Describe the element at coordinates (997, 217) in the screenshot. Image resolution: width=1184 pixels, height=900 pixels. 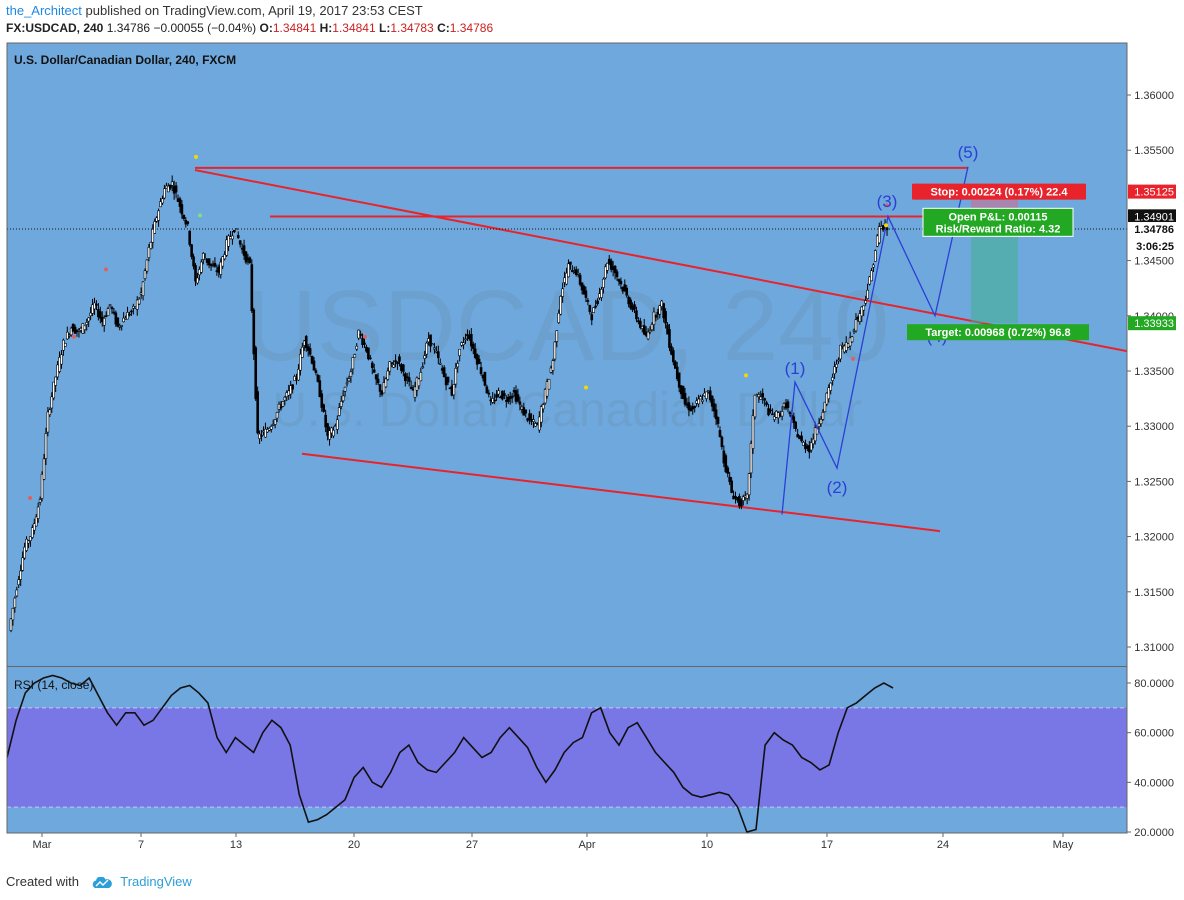
I see `open-pnl-label: Open P&L: 0.00115` at that location.